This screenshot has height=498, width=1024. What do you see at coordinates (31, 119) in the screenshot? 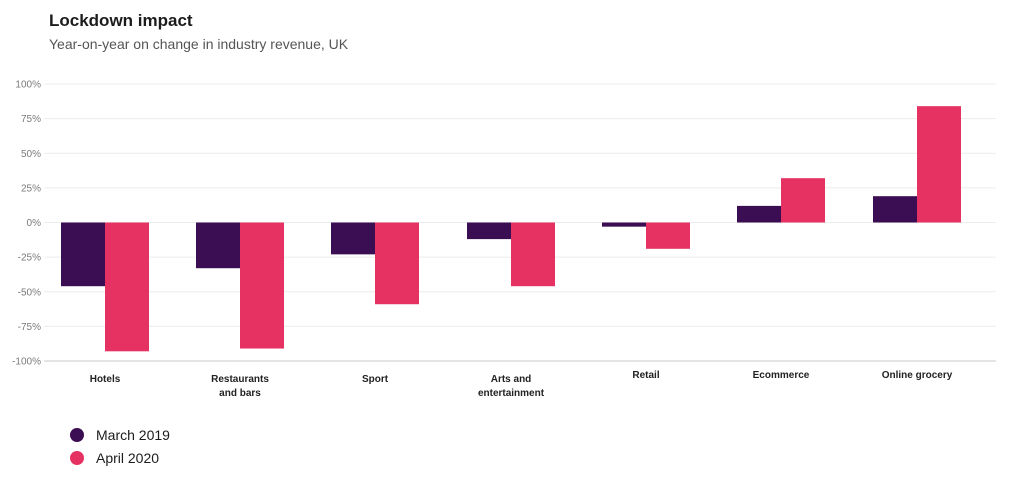
I see `y-tick-label: 75%` at bounding box center [31, 119].